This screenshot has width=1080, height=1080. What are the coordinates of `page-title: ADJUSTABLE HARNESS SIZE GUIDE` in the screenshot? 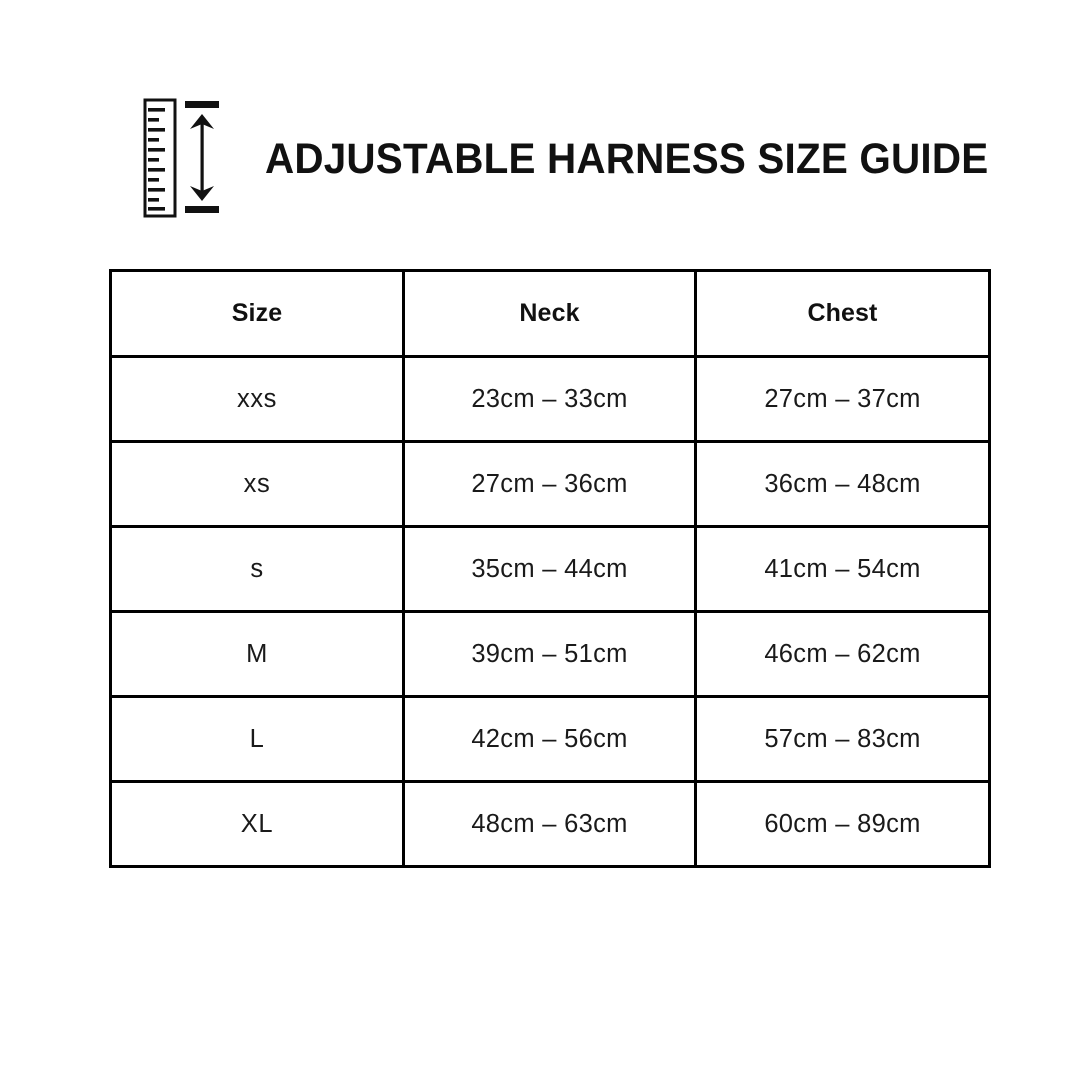 It's located at (627, 158).